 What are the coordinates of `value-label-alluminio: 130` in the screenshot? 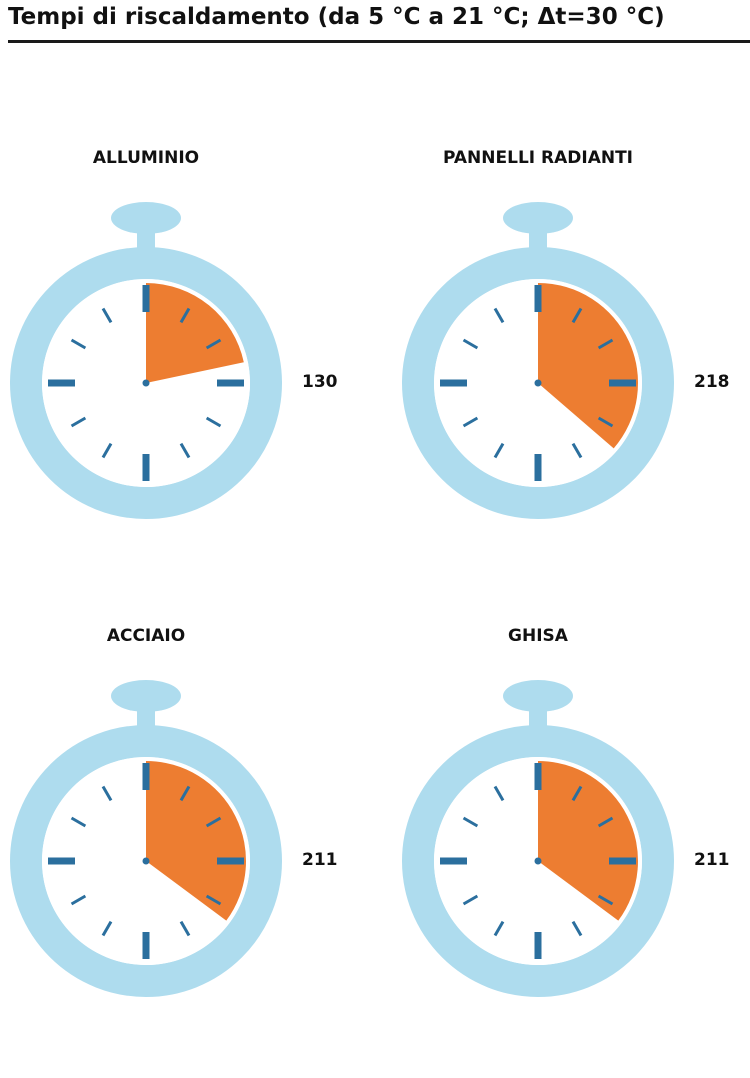 It's located at (320, 382).